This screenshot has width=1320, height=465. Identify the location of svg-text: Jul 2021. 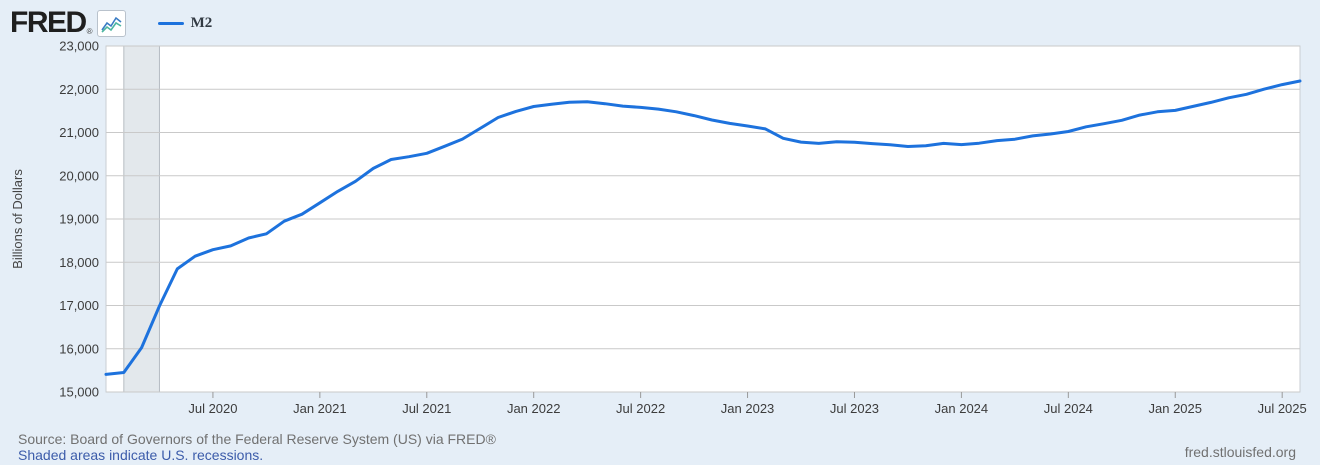
(426, 408).